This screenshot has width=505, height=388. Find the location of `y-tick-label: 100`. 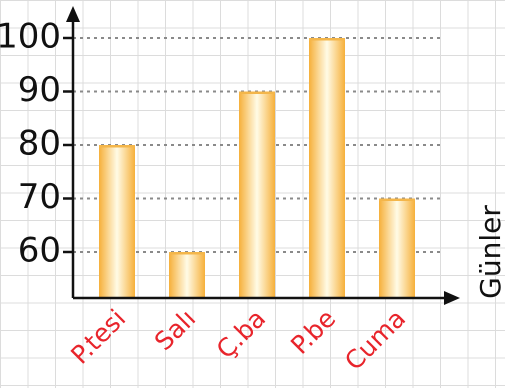

y-tick-label: 100 is located at coordinates (30, 37).